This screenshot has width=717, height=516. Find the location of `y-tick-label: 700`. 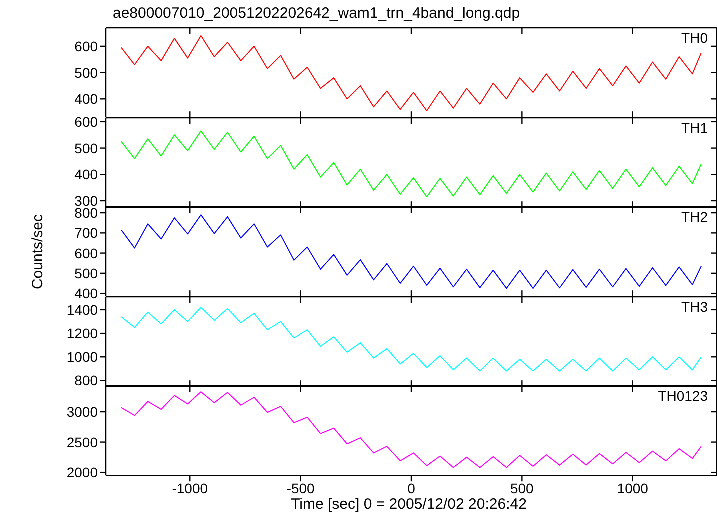

y-tick-label: 700 is located at coordinates (86, 233).